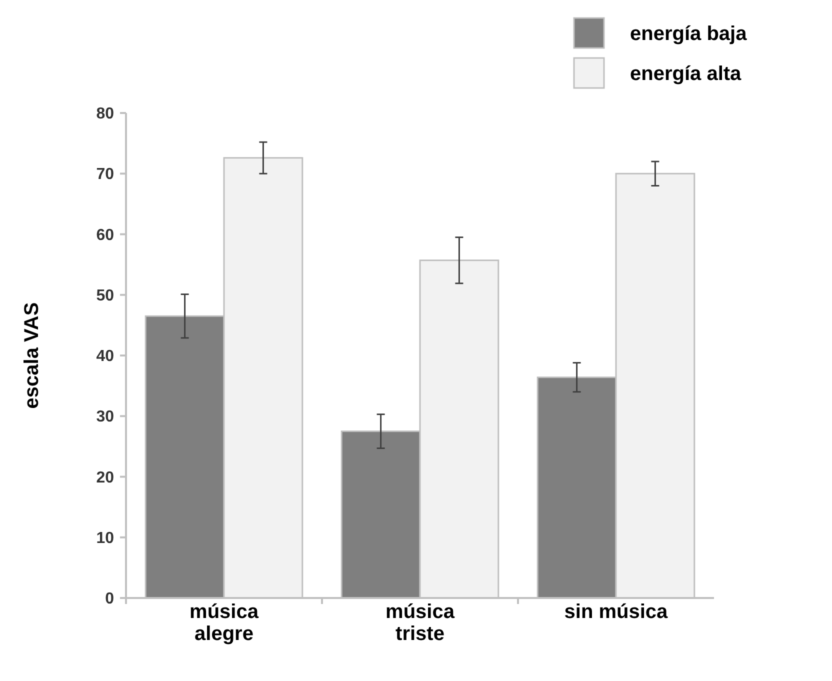  I want to click on y-tick-label: 80, so click(105, 114).